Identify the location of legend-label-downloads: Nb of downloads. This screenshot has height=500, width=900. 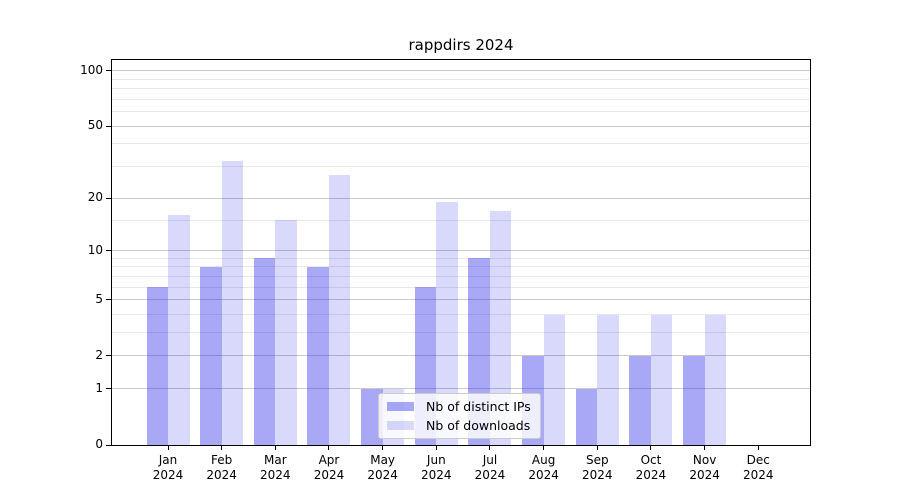
(478, 425).